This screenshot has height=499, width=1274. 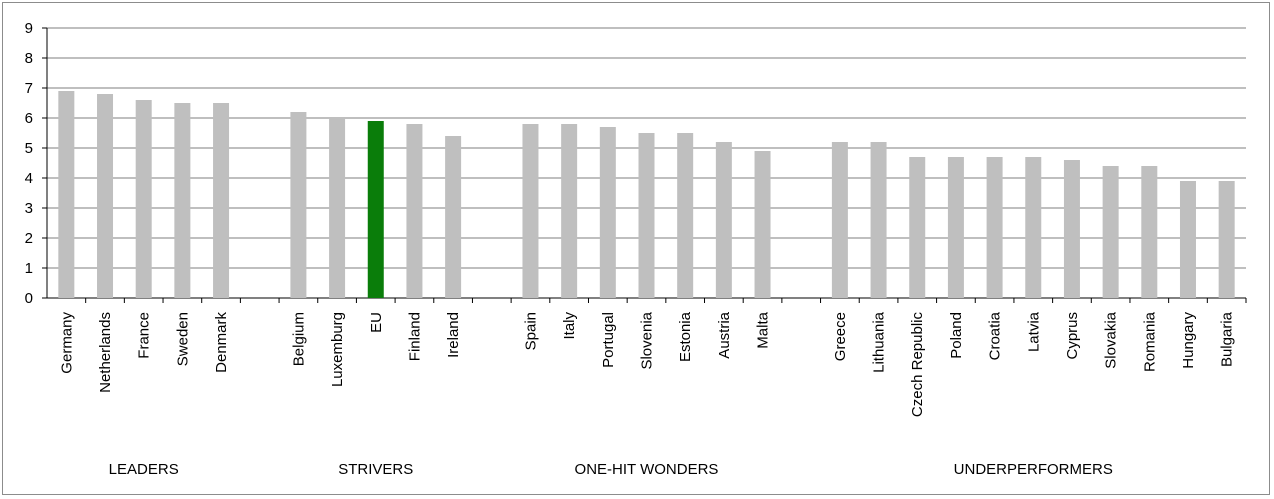 What do you see at coordinates (29, 58) in the screenshot?
I see `y-tick-label: 8` at bounding box center [29, 58].